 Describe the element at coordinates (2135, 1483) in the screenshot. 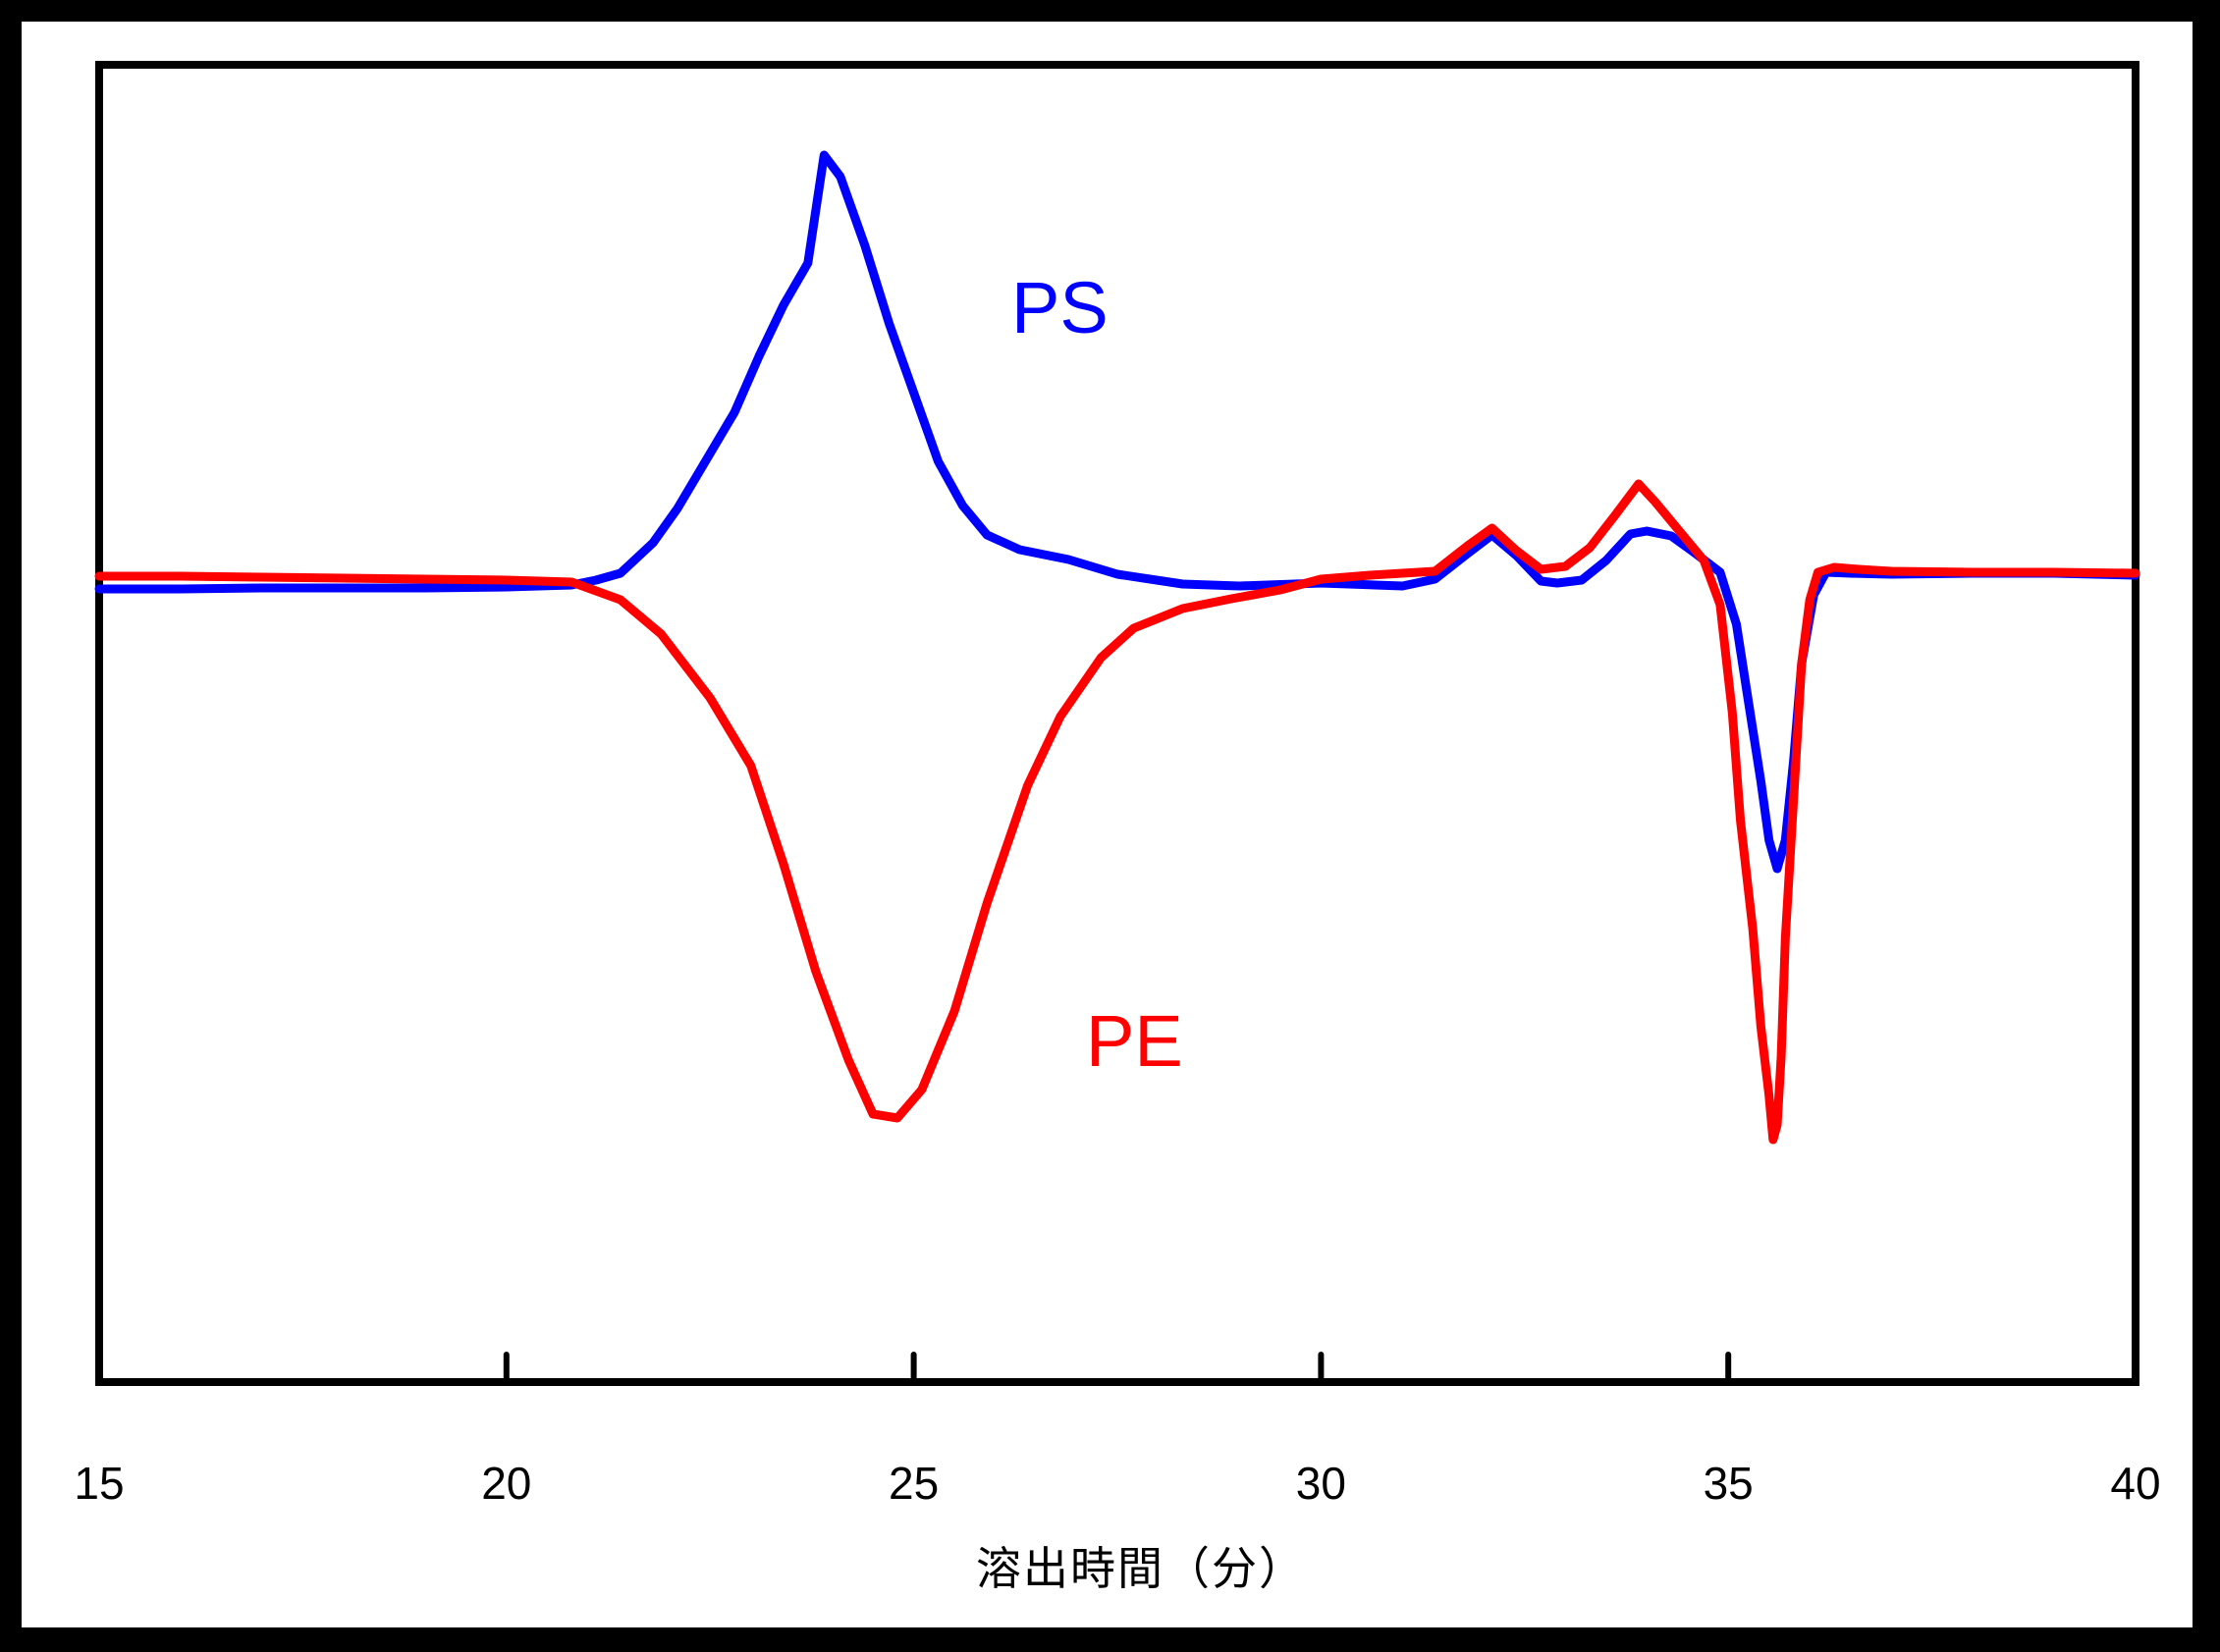

I see `x-tick-label: 40` at that location.